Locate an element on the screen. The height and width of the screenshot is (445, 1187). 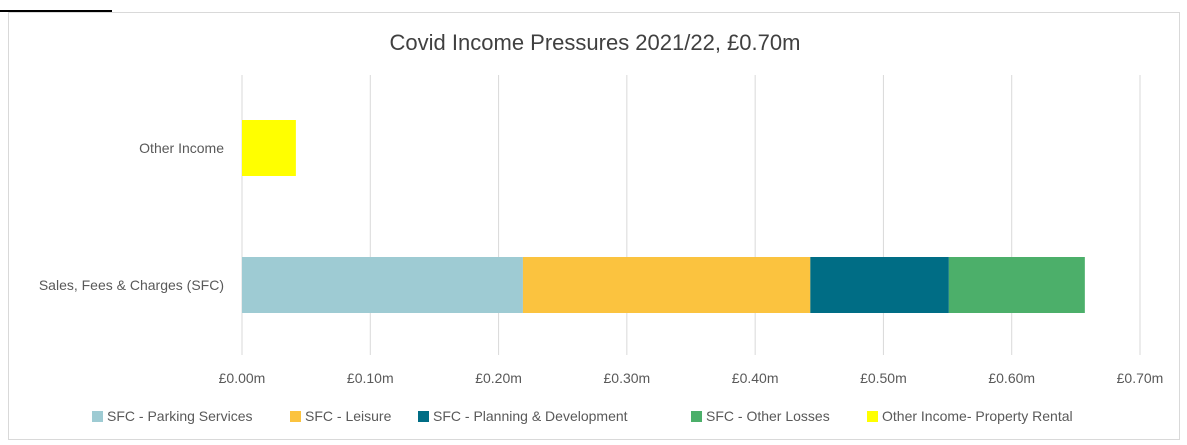
x-tick-label: £0.10m is located at coordinates (370, 378).